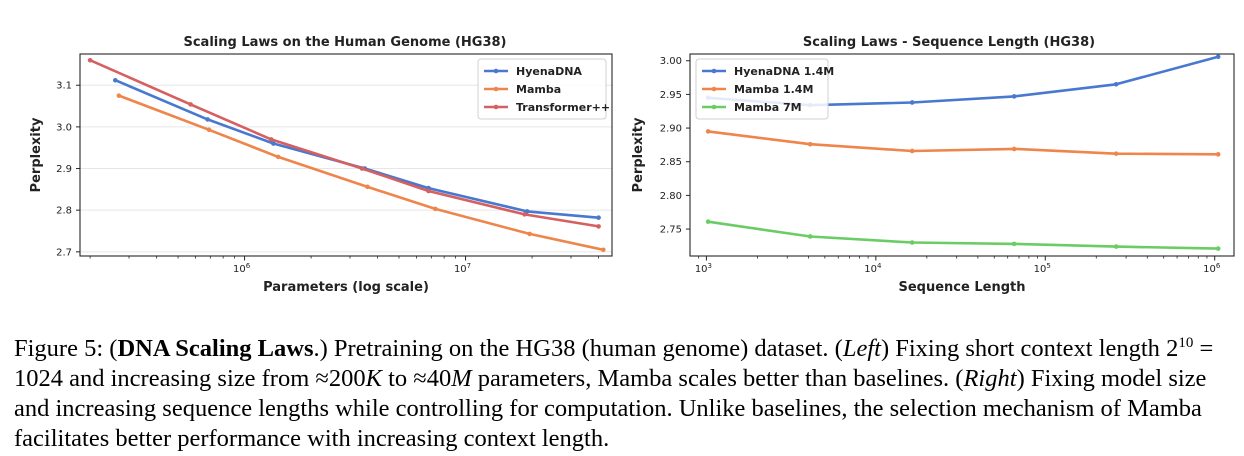 The image size is (1244, 456). Describe the element at coordinates (768, 107) in the screenshot. I see `legend-label: Mamba 7M` at that location.